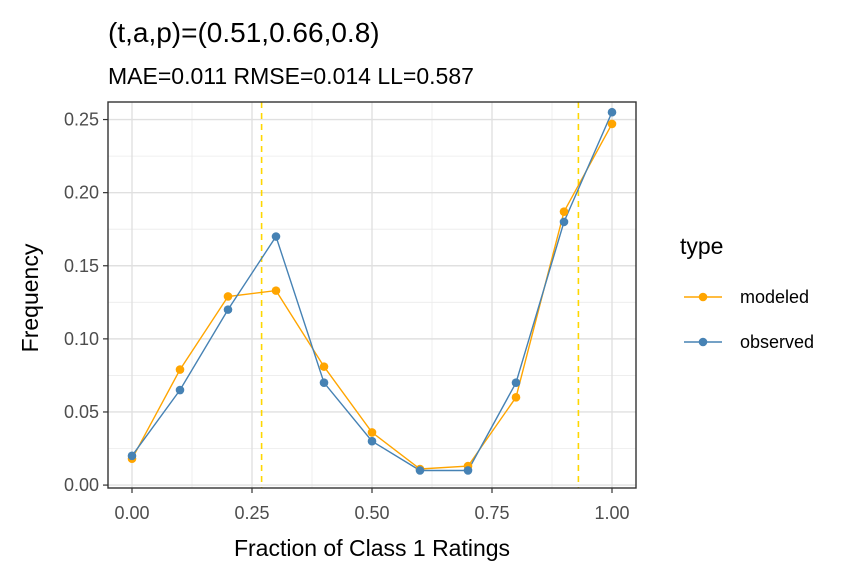 Image resolution: width=864 pixels, height=576 pixels. I want to click on x-tick-label: 0.50, so click(371, 513).